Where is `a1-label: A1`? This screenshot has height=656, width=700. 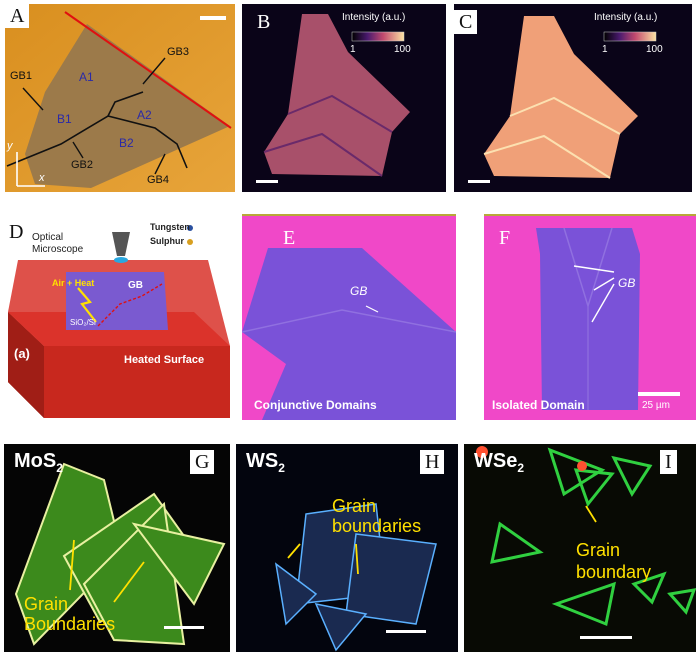
a1-label: A1 is located at coordinates (86, 77).